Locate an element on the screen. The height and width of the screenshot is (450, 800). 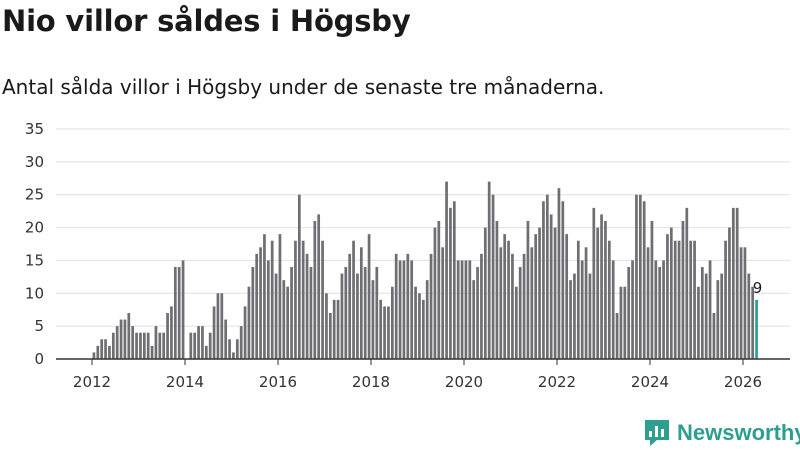
x-tick-label: 2022 is located at coordinates (557, 382).